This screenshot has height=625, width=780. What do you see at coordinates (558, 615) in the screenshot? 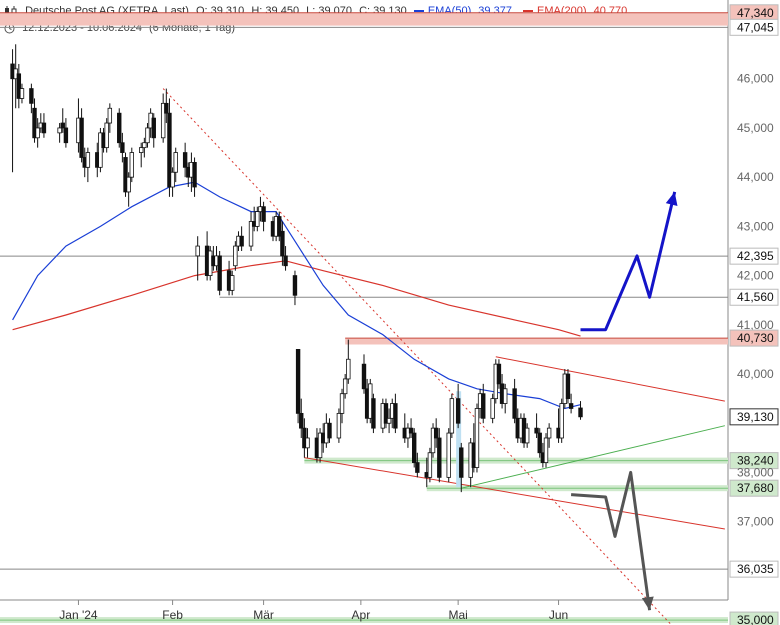
I see `x-tick-label: Jun` at bounding box center [558, 615].